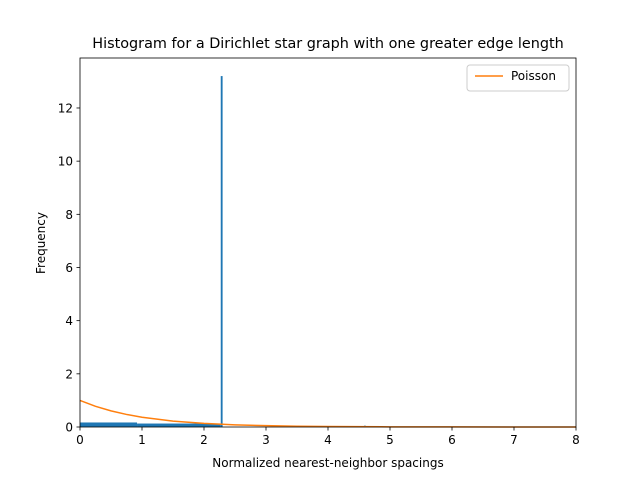  I want to click on legend-box, so click(518, 78).